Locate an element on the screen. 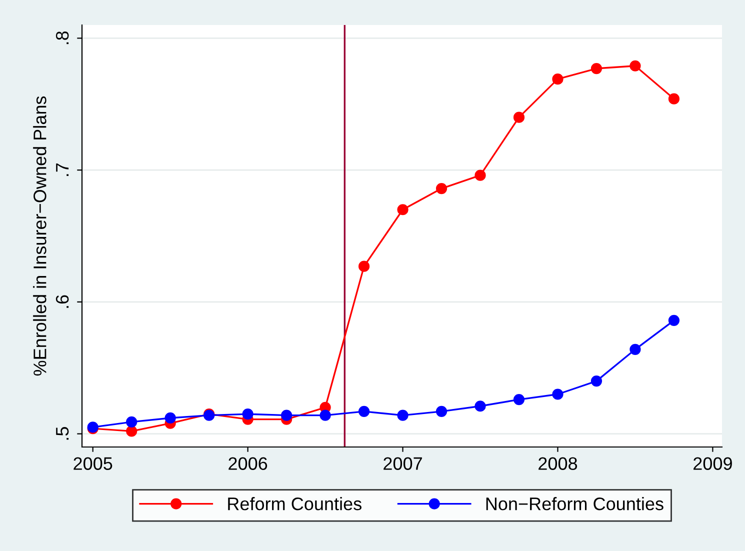  y-axis-title: %Enrolled in Insurer−Owned Plans is located at coordinates (39, 236).